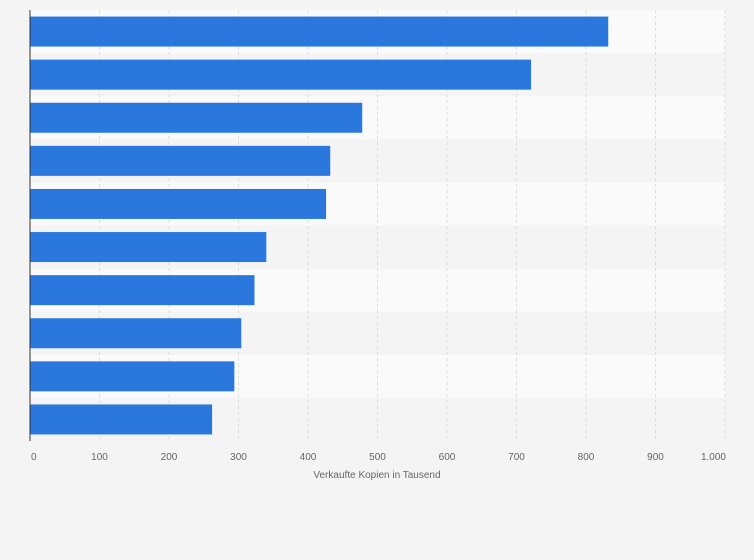 This screenshot has width=754, height=560. Describe the element at coordinates (447, 457) in the screenshot. I see `x-tick-label: 600` at that location.